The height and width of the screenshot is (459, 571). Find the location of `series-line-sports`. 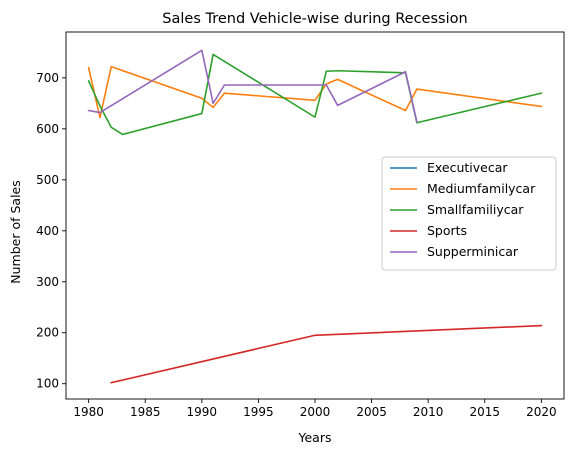

series-line-sports is located at coordinates (326, 354).